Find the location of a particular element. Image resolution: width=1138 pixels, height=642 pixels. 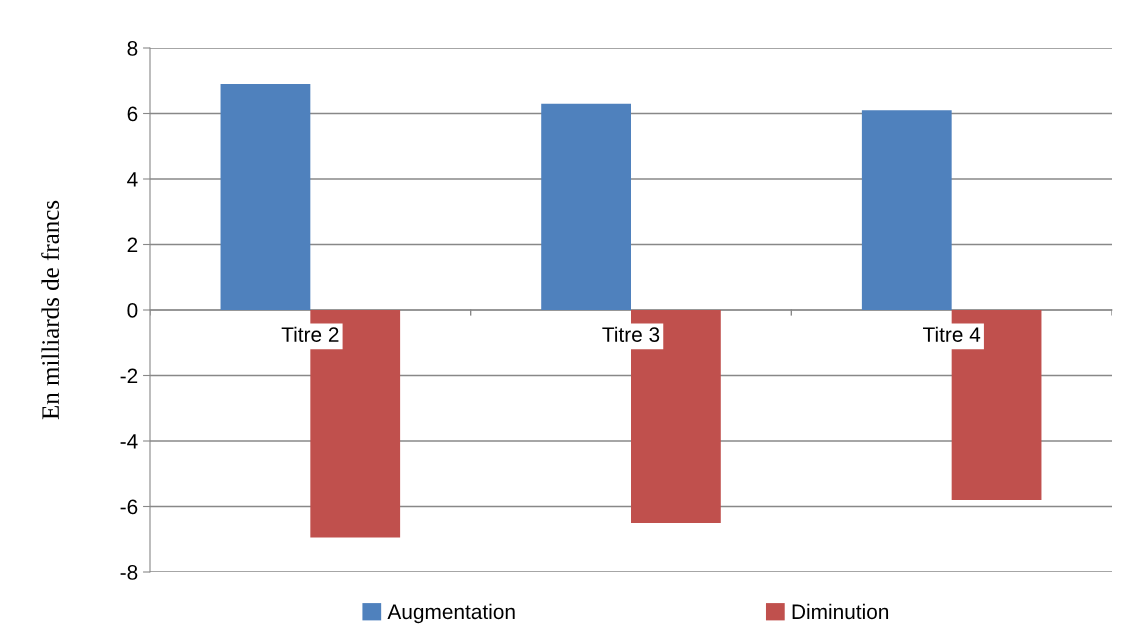

x-tick-label: Titre 4 is located at coordinates (952, 334).